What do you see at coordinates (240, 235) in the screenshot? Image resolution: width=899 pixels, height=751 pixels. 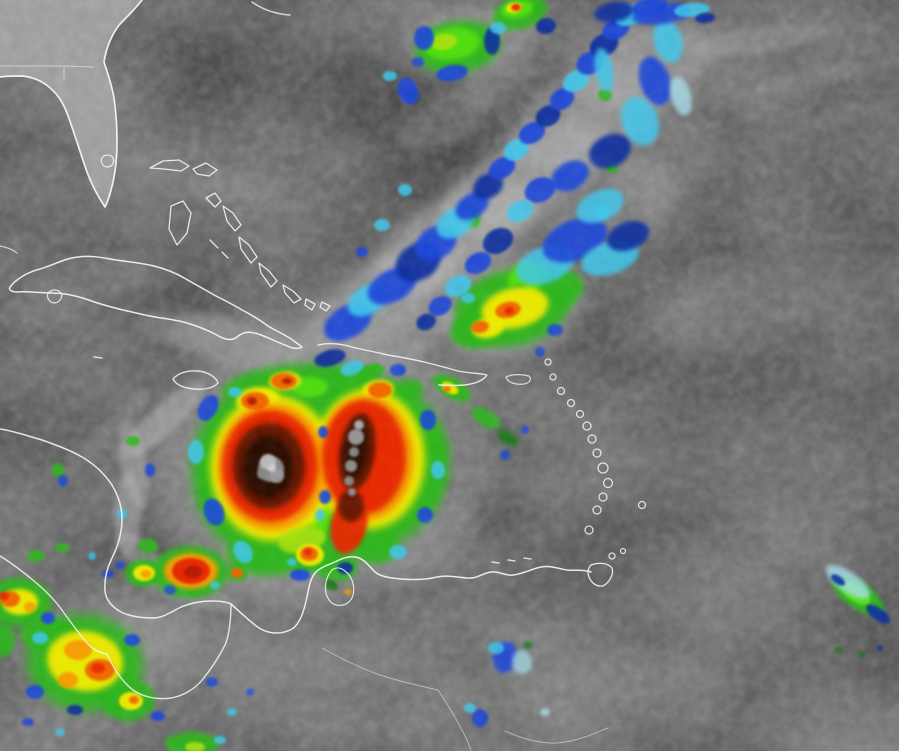 I see `coast-bahamas` at bounding box center [240, 235].